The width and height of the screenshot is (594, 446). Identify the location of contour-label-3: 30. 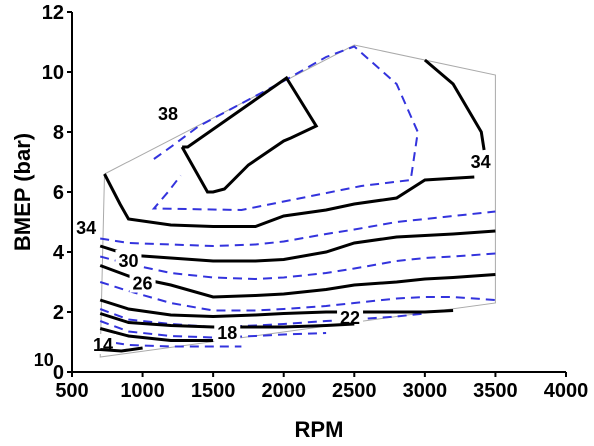
(128, 261).